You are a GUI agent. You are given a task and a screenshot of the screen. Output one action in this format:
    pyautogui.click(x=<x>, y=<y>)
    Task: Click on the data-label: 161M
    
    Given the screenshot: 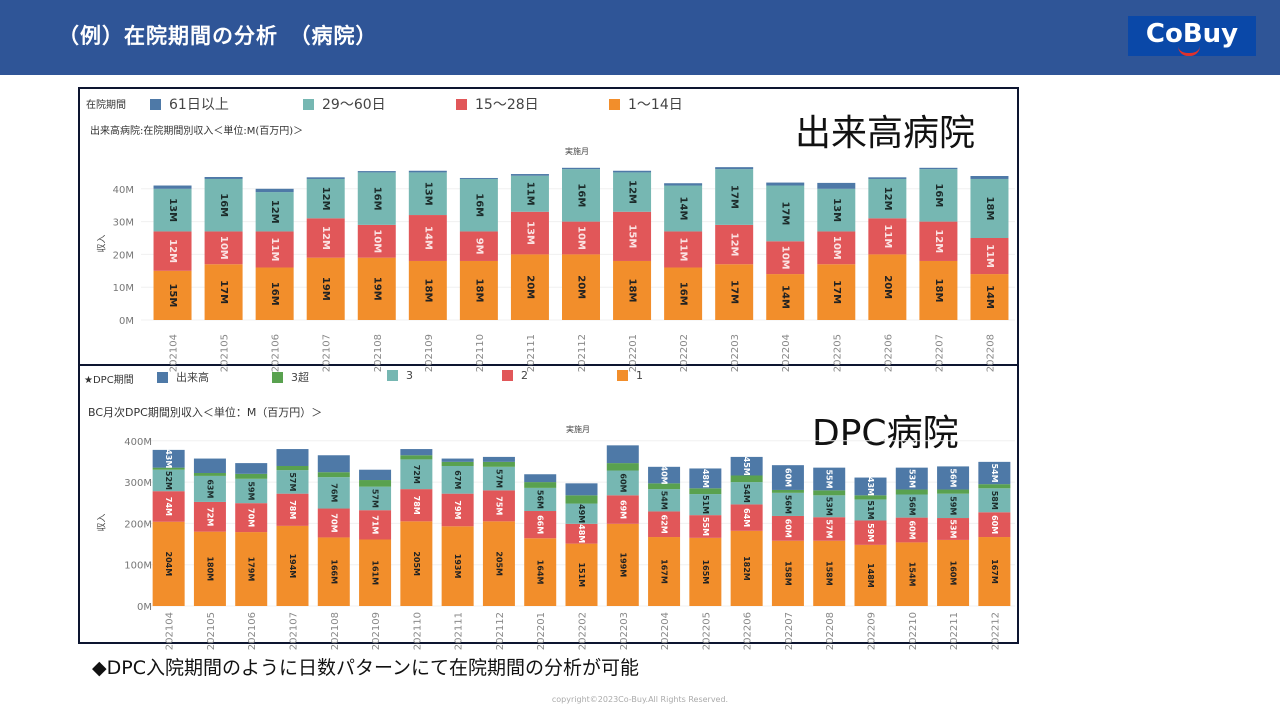 What is the action you would take?
    pyautogui.click(x=375, y=572)
    